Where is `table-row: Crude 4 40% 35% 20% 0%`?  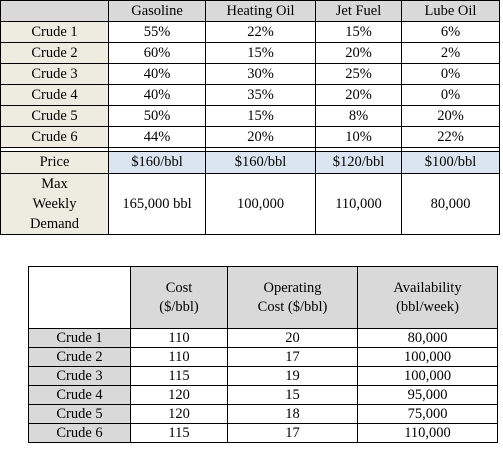
table-row: Crude 4 40% 35% 20% 0% is located at coordinates (250, 95).